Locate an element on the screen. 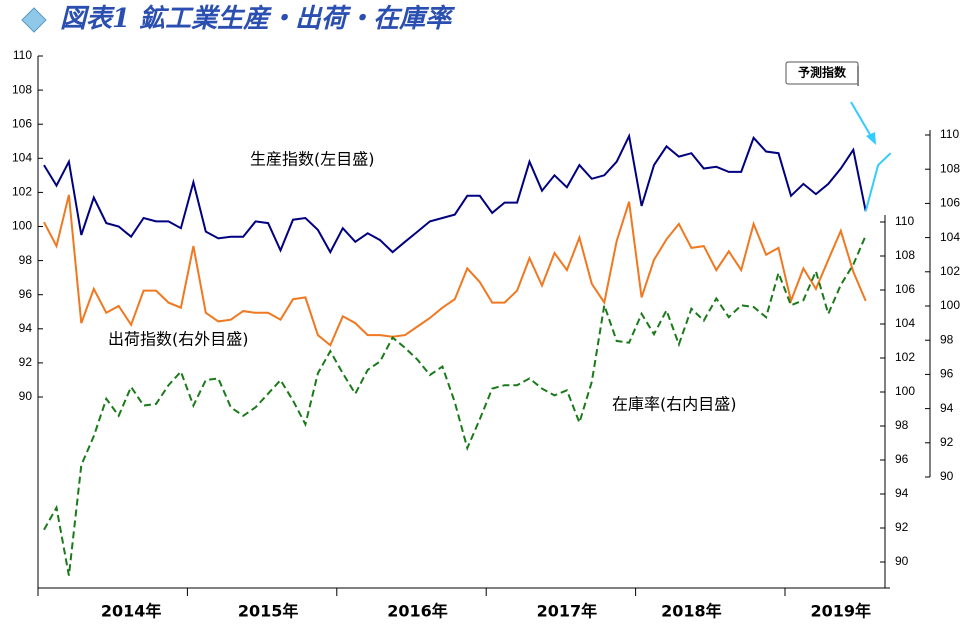  chart-title: 図表1 鉱工業生産・出荷・在庫率 is located at coordinates (257, 19).